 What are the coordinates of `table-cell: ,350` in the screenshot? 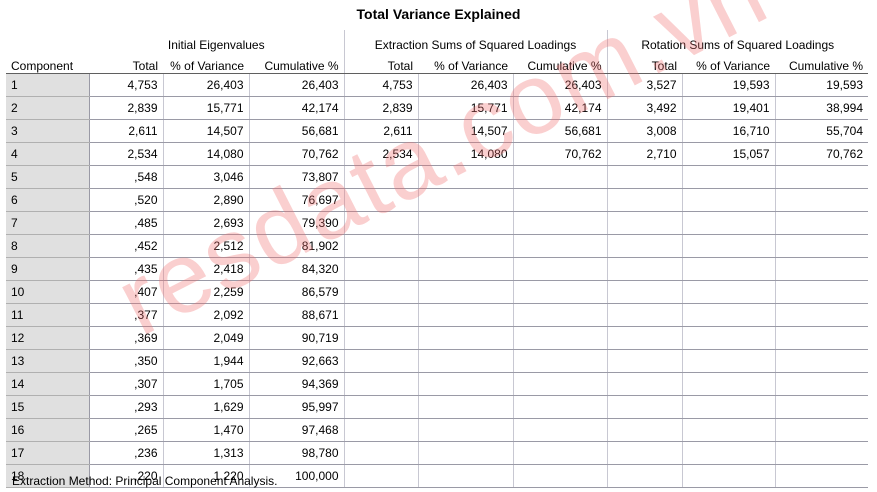 It's located at (126, 361).